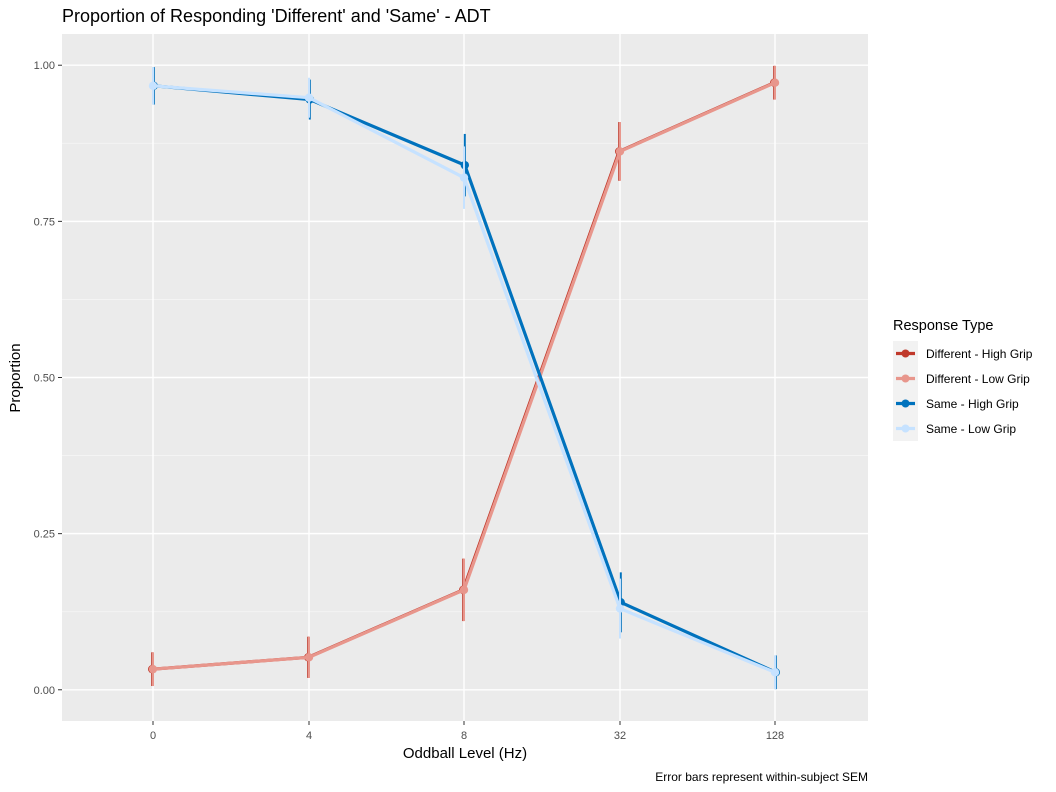 This screenshot has height=792, width=1056. What do you see at coordinates (464, 736) in the screenshot?
I see `x-tick-label: 8` at bounding box center [464, 736].